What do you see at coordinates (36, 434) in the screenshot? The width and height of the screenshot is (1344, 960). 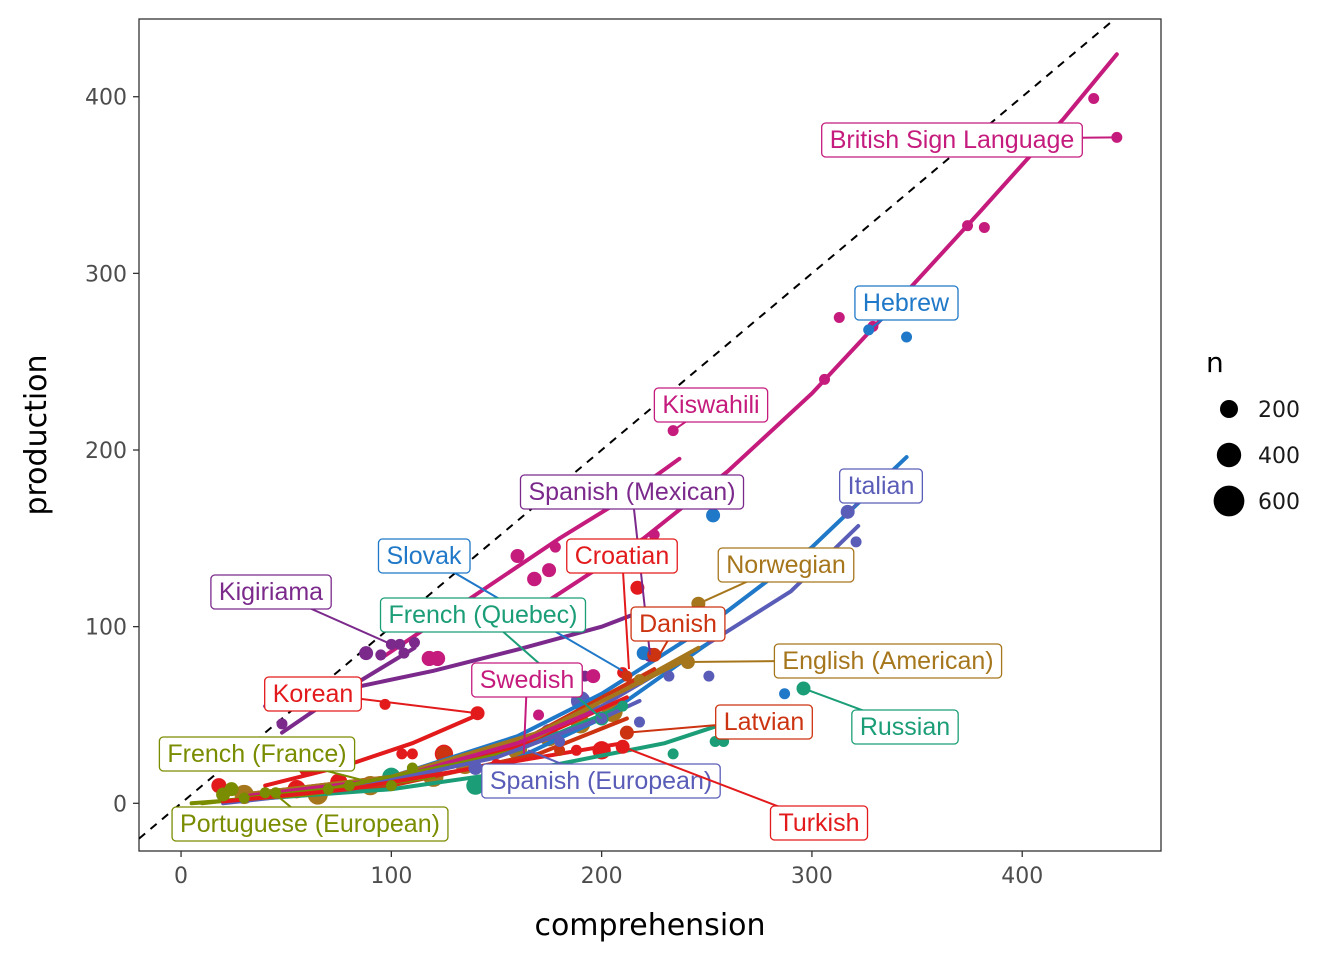 I see `y-axis-title: production` at bounding box center [36, 434].